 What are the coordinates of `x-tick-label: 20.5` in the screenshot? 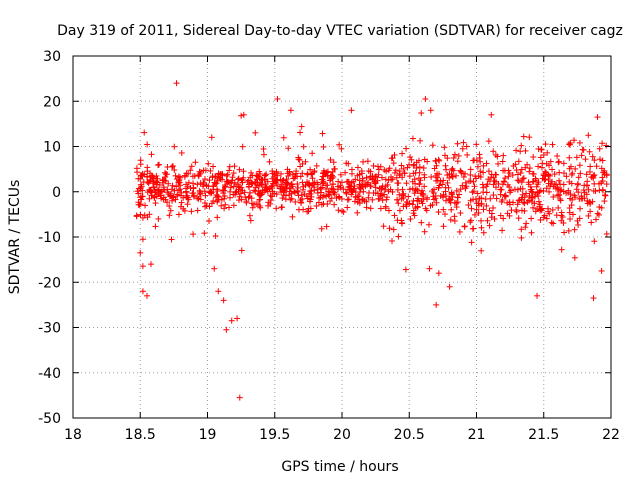 It's located at (409, 435).